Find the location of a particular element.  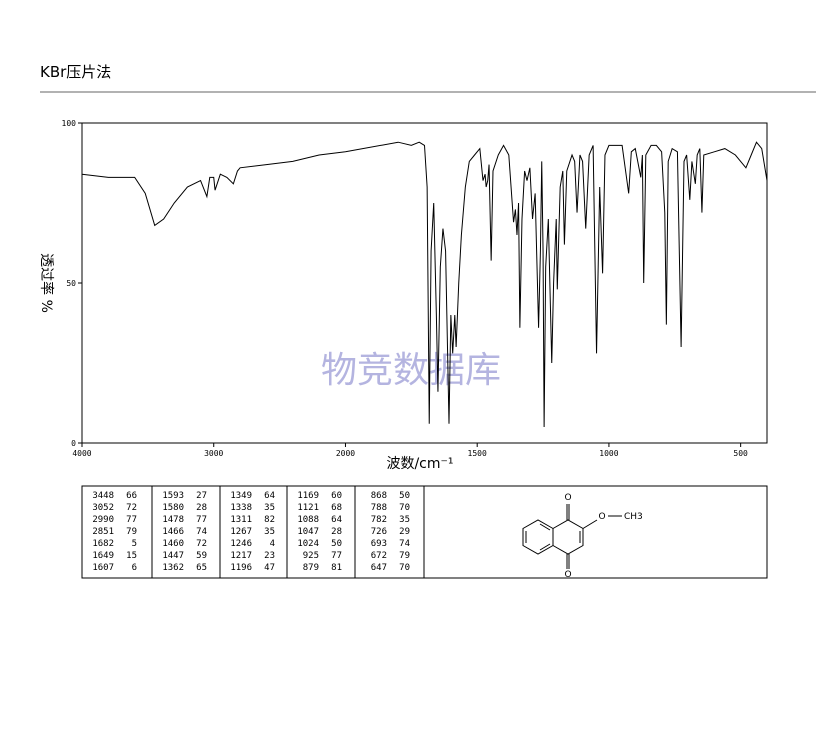

peak-wavenumber: 1267 is located at coordinates (241, 532).